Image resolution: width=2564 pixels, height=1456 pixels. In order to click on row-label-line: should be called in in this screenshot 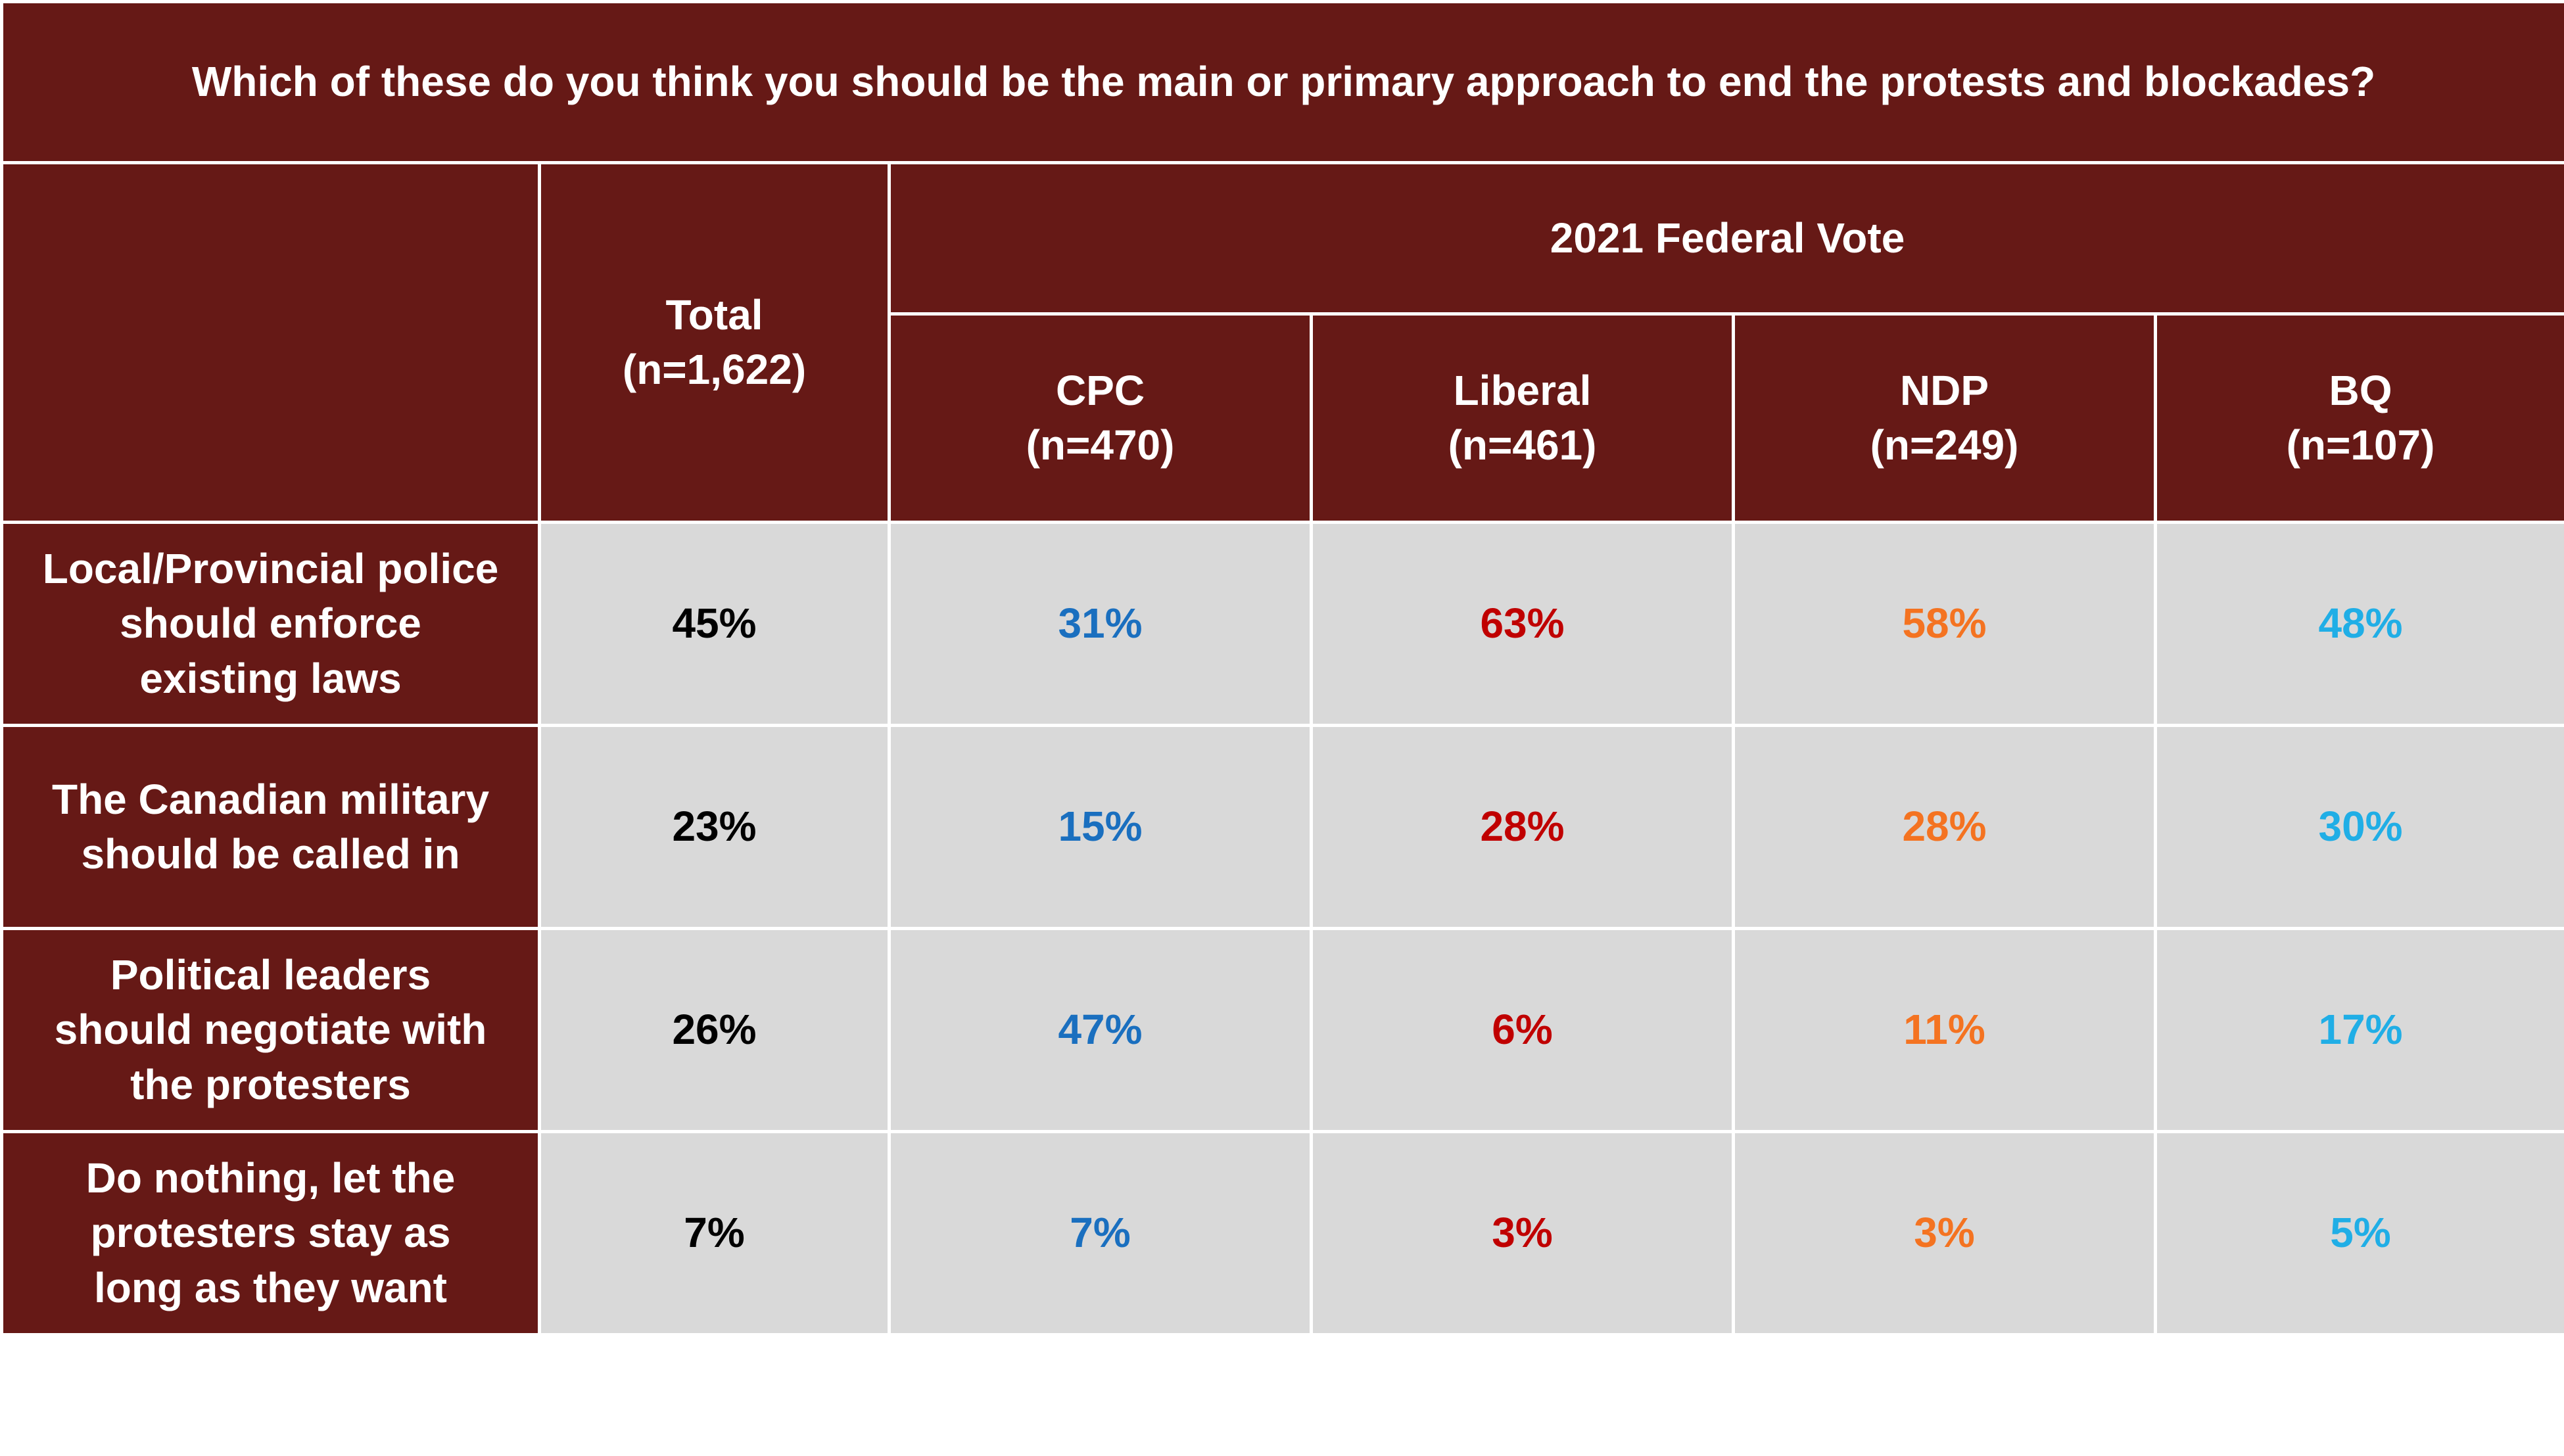, I will do `click(270, 854)`.